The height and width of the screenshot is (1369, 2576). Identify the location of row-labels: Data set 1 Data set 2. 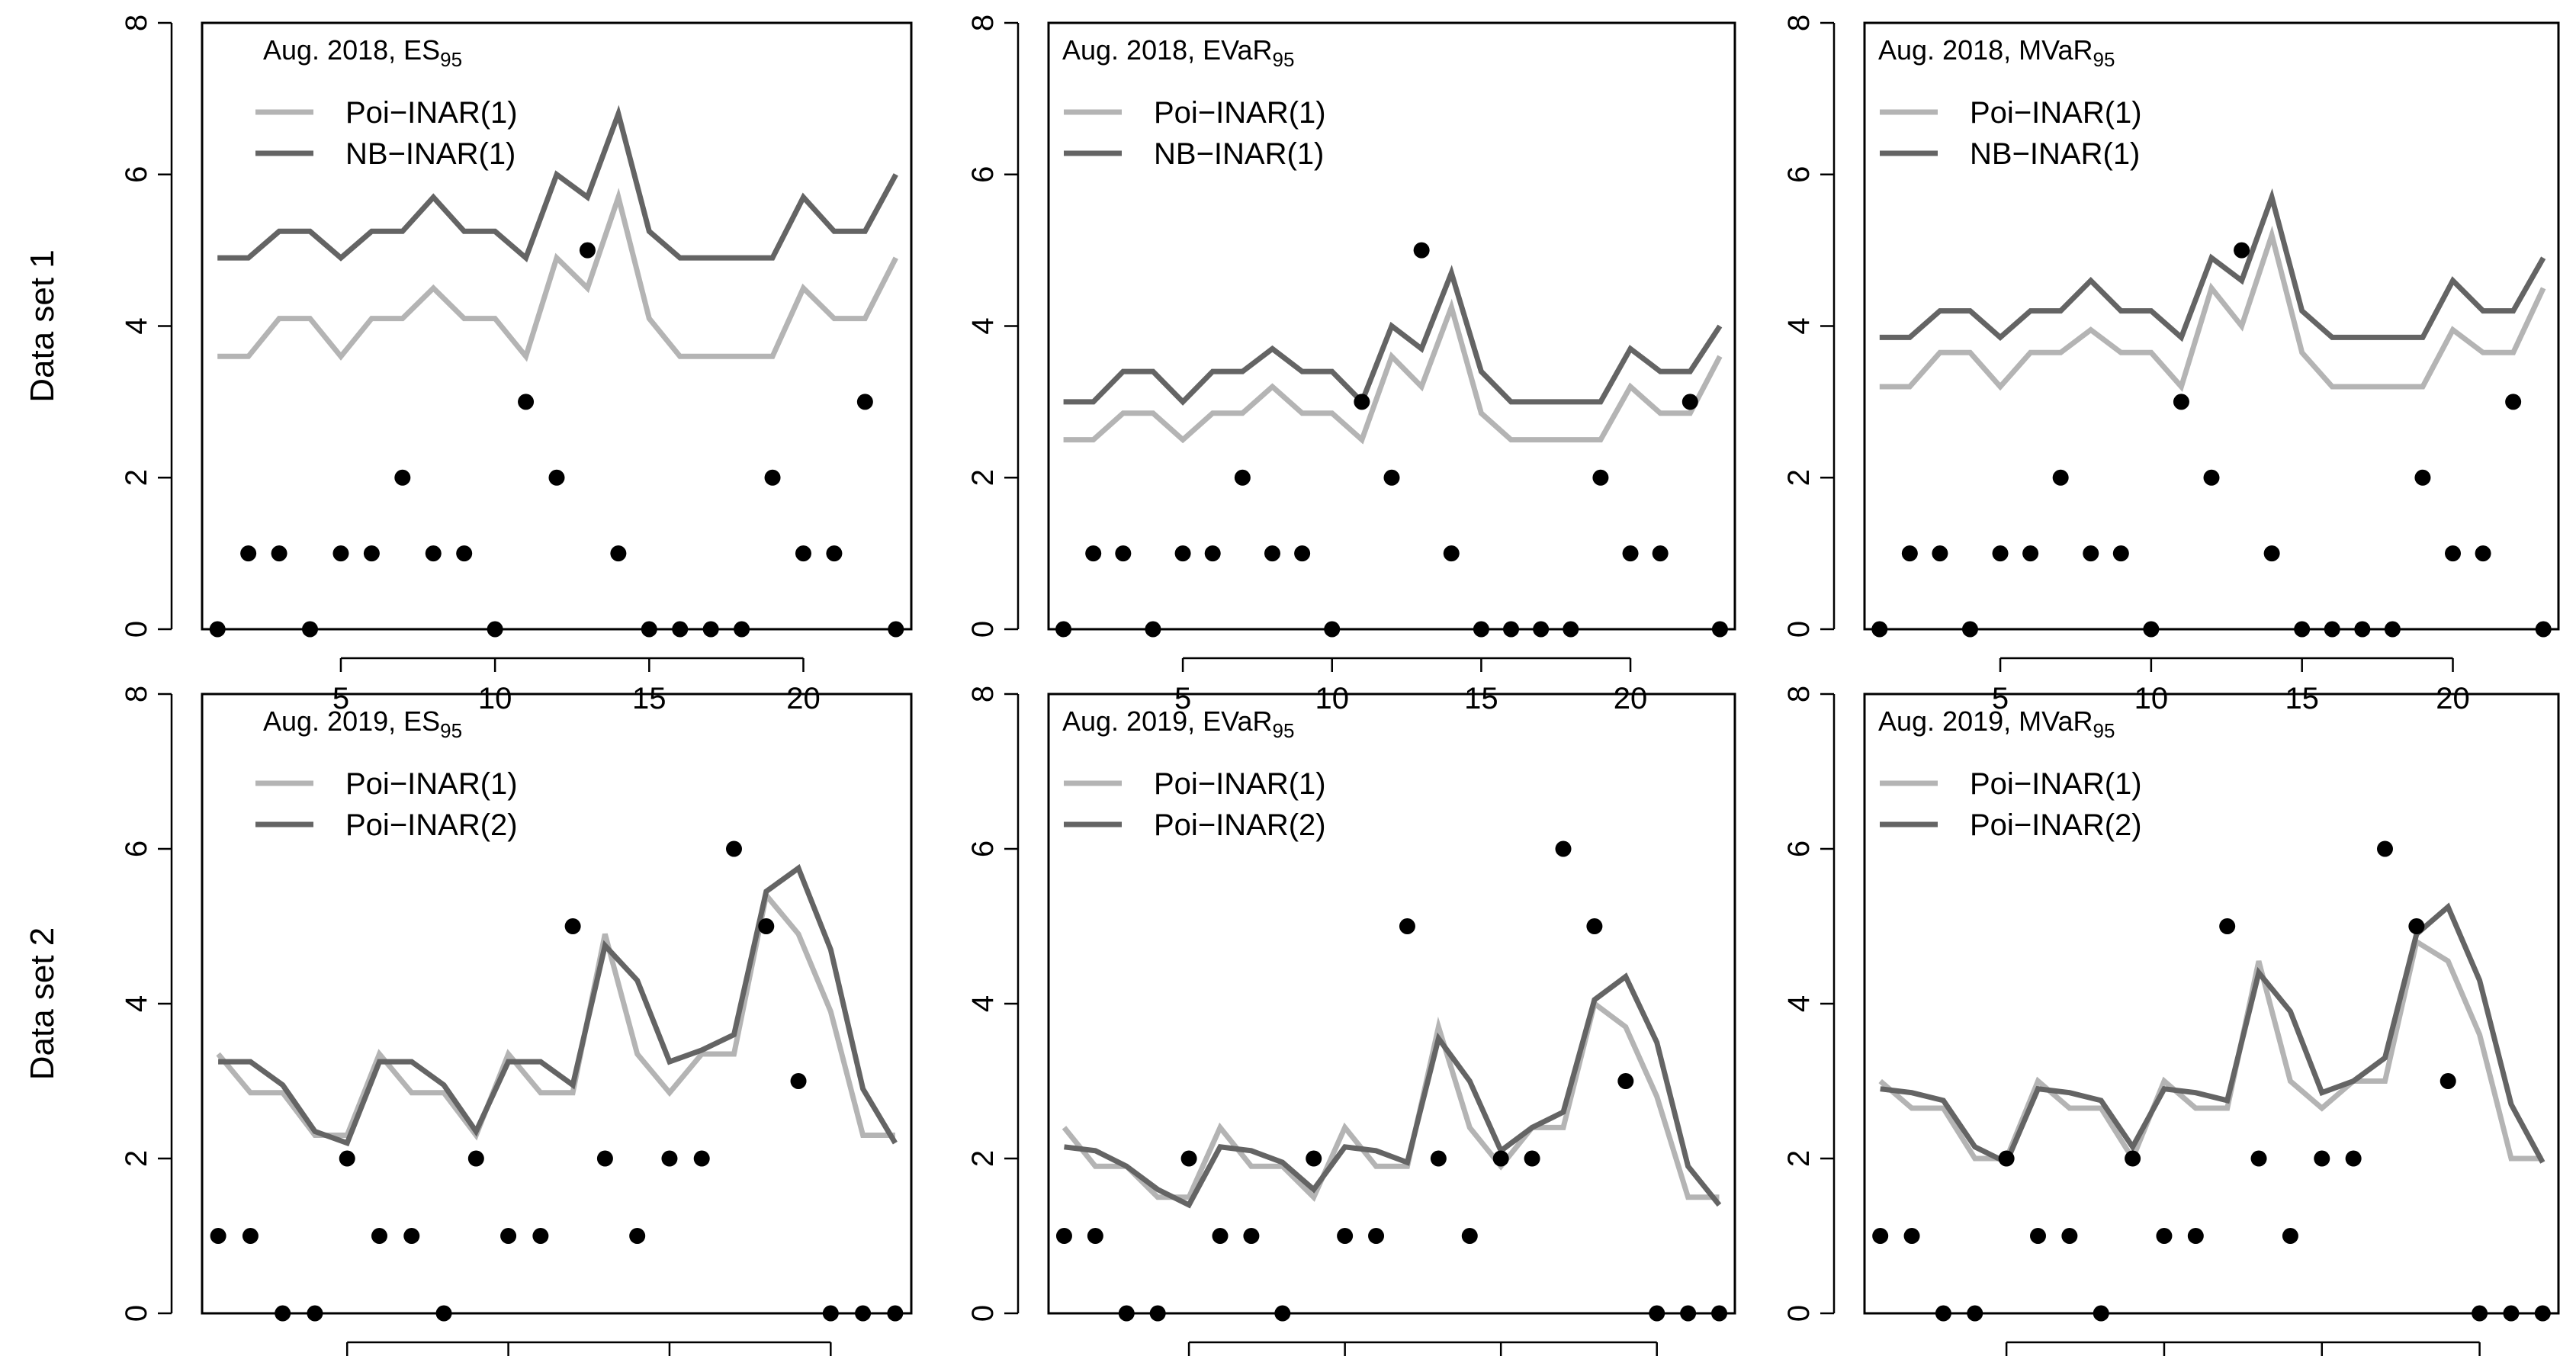
(42, 664).